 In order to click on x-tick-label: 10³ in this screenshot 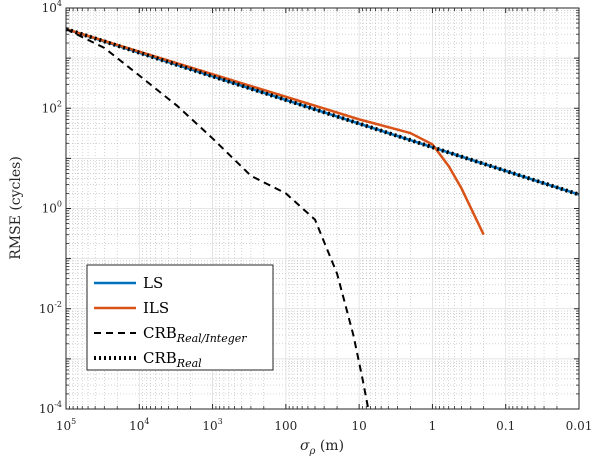, I will do `click(212, 425)`.